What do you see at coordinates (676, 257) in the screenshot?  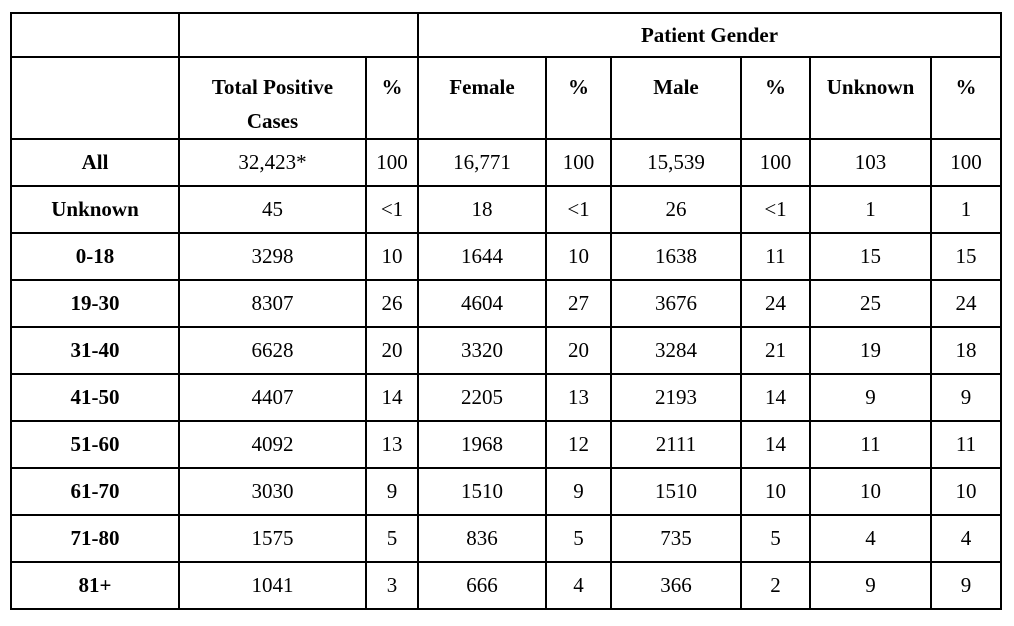 I see `data-cell: 1638` at bounding box center [676, 257].